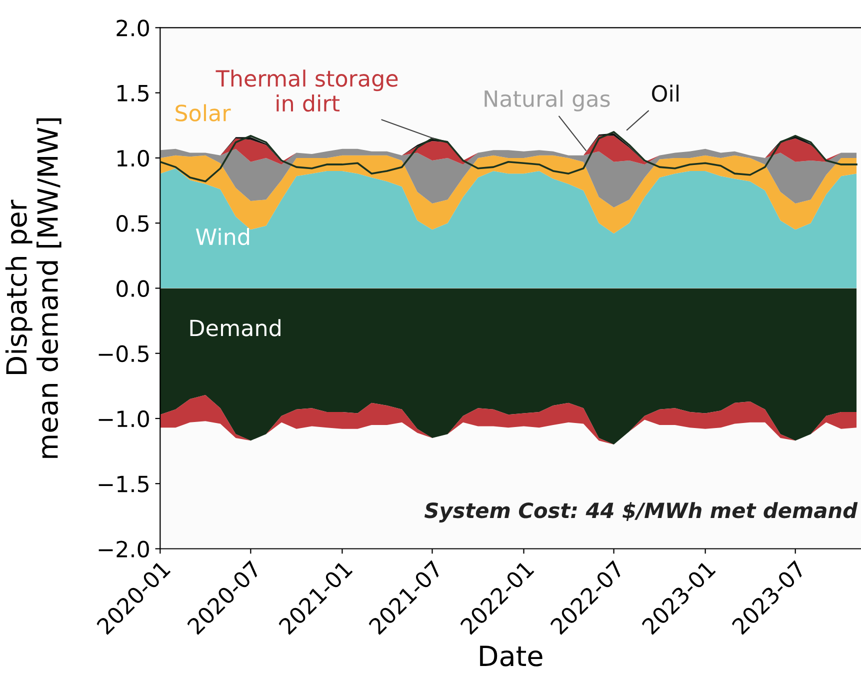 The image size is (861, 692). I want to click on x-axis-title: Date, so click(511, 656).